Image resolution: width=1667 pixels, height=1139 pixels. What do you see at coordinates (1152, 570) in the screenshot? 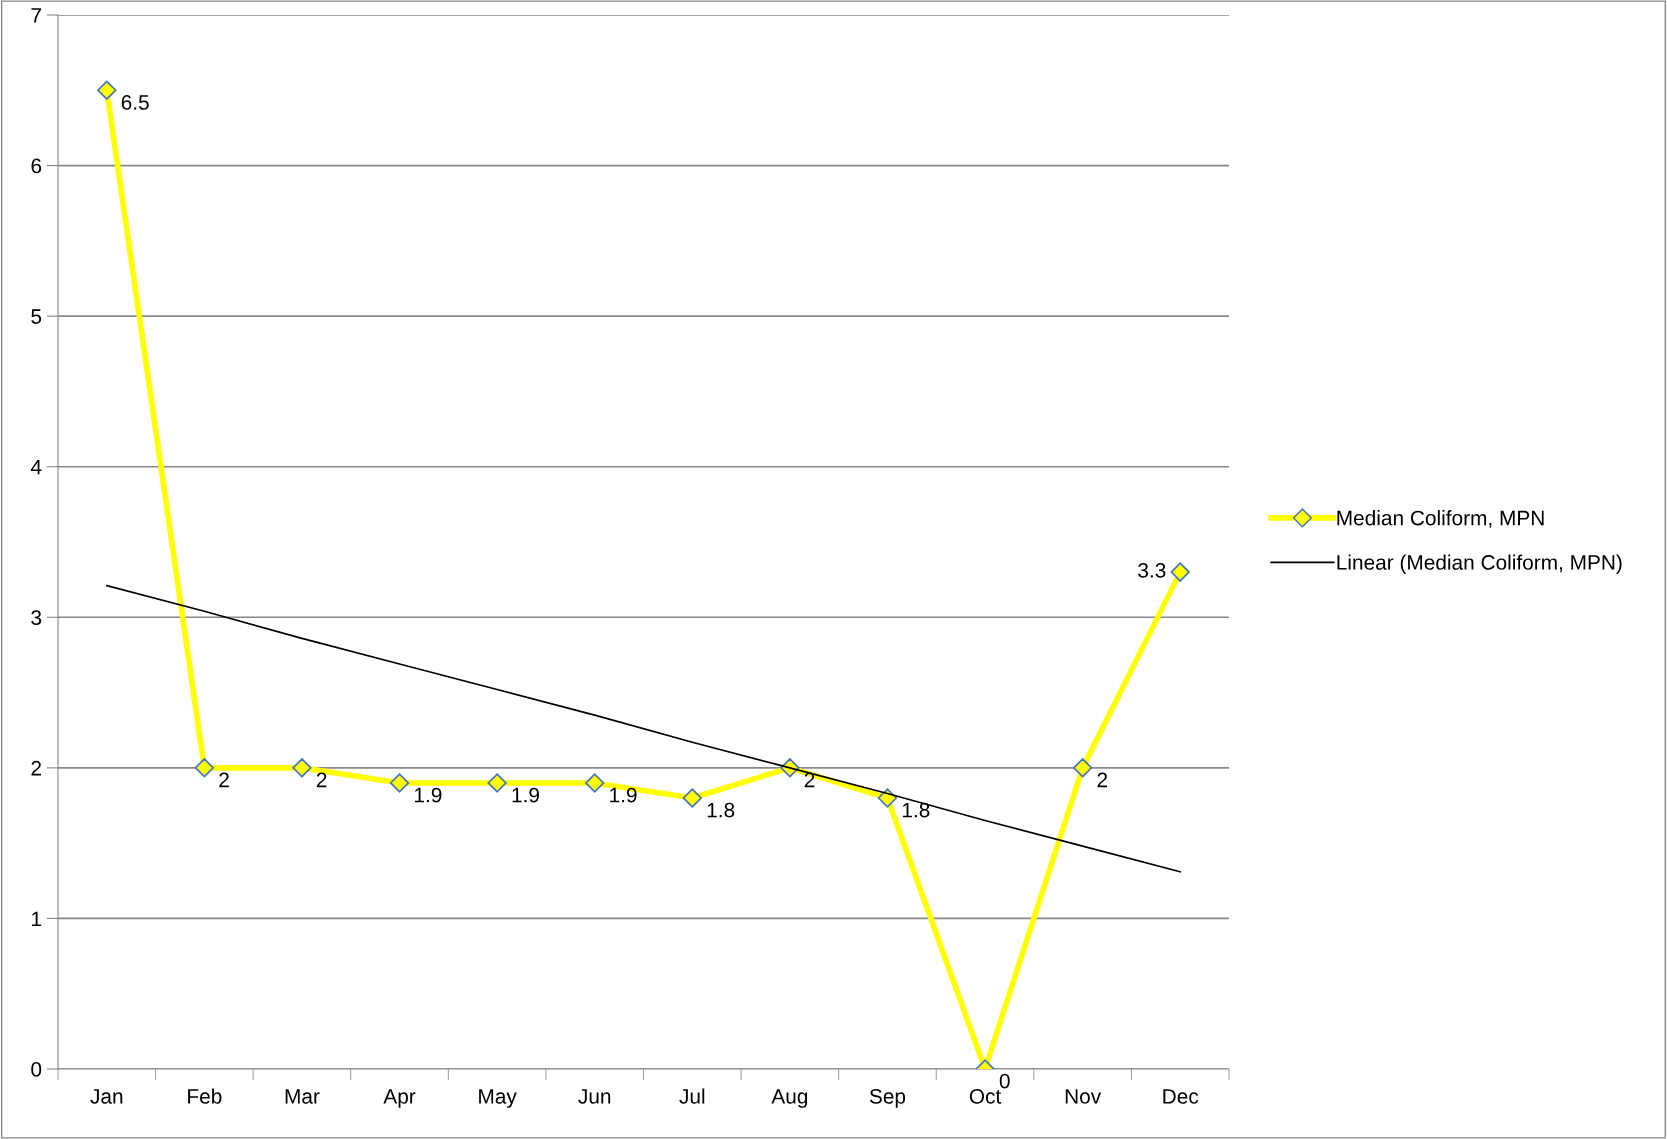
I see `data-label: 3.3` at bounding box center [1152, 570].